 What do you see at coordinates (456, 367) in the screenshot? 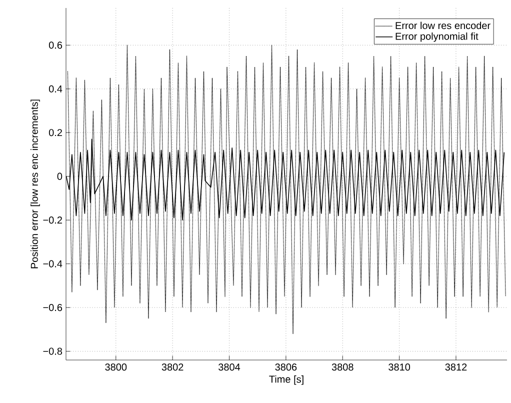
I see `x-tick-label: 3812` at bounding box center [456, 367].